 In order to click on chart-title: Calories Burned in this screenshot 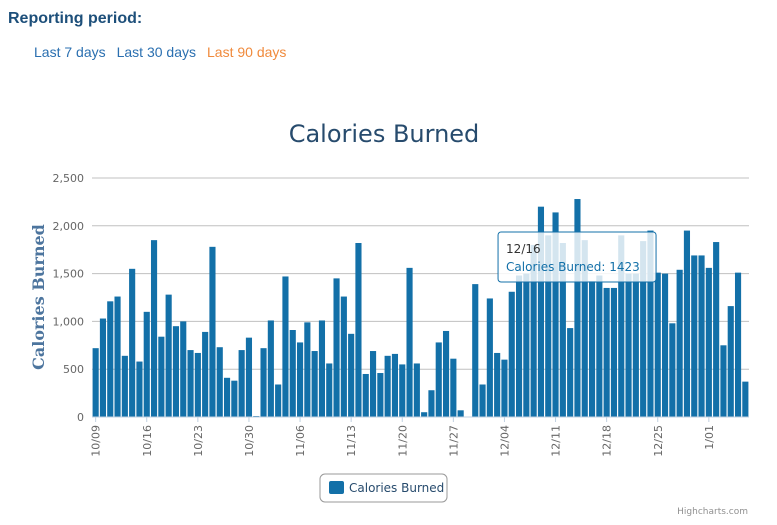, I will do `click(384, 134)`.